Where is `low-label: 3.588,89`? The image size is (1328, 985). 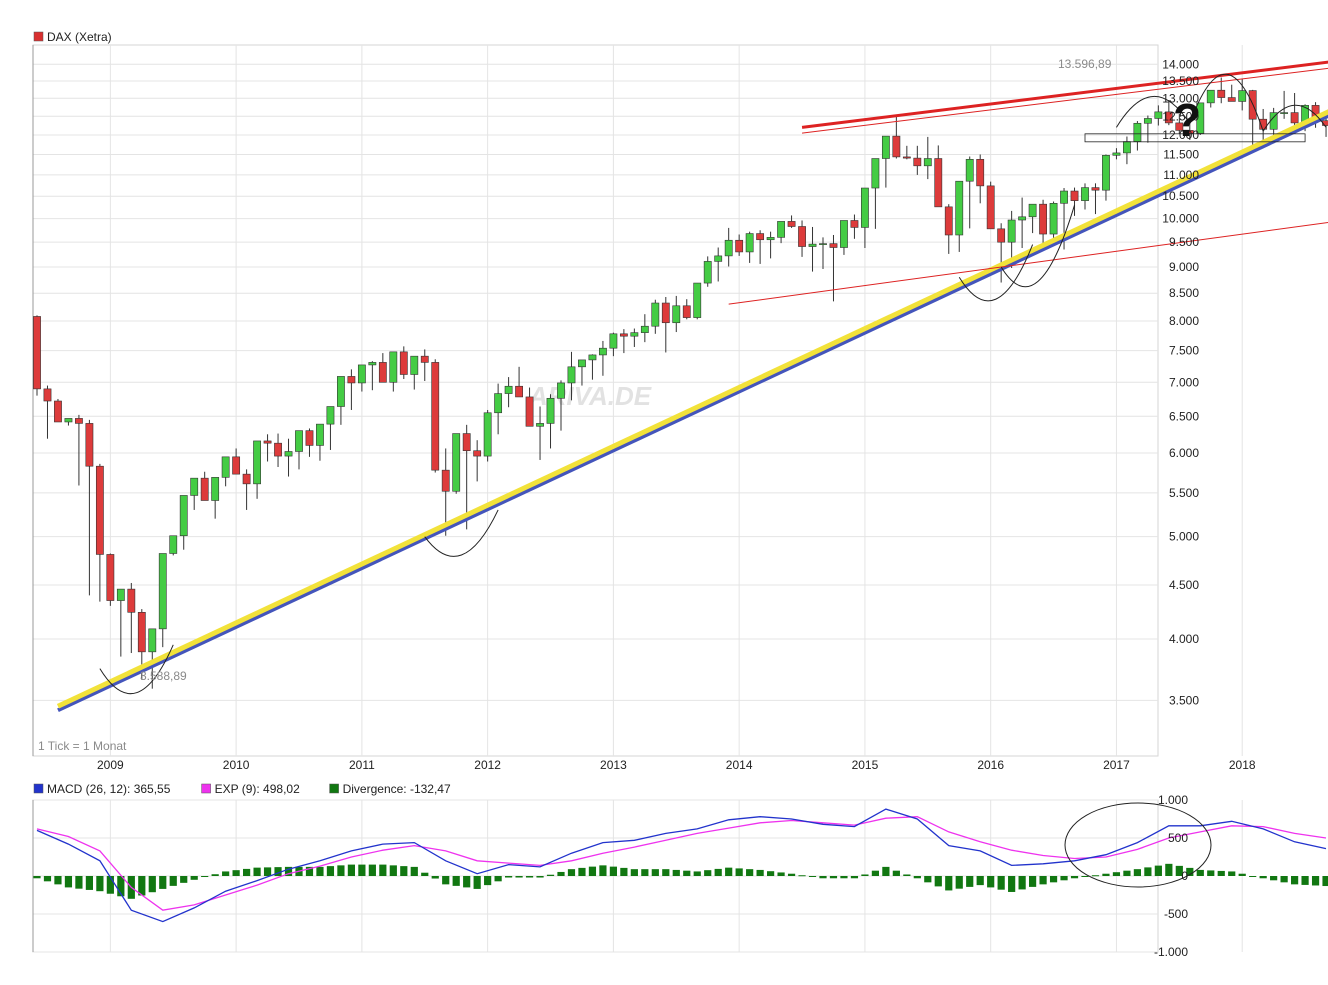 low-label: 3.588,89 is located at coordinates (163, 676).